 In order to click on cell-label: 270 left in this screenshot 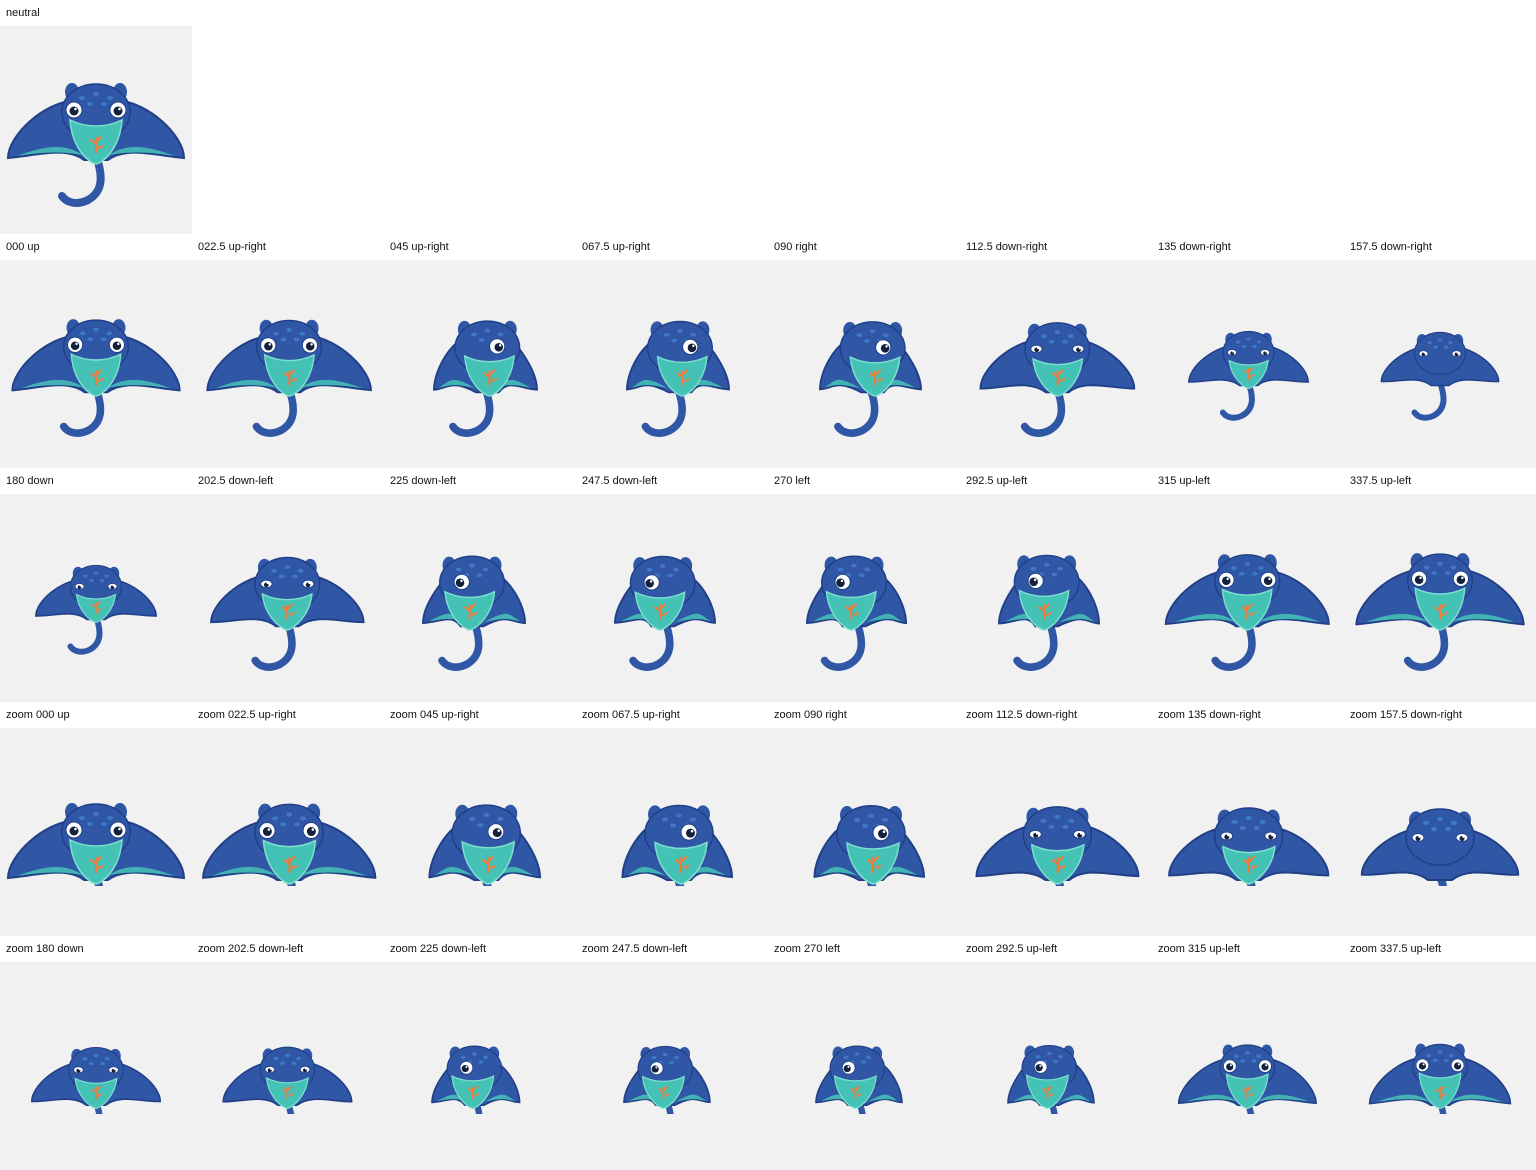, I will do `click(792, 481)`.